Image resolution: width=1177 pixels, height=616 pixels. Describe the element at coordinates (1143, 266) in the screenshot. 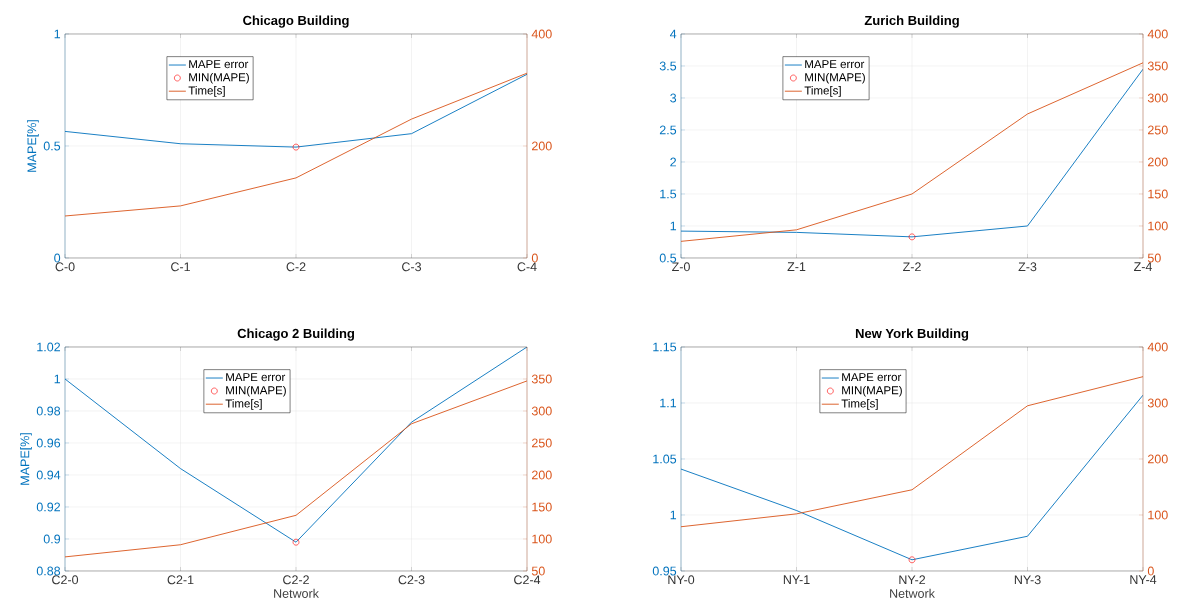

I see `x-tick-label: Z-4` at that location.